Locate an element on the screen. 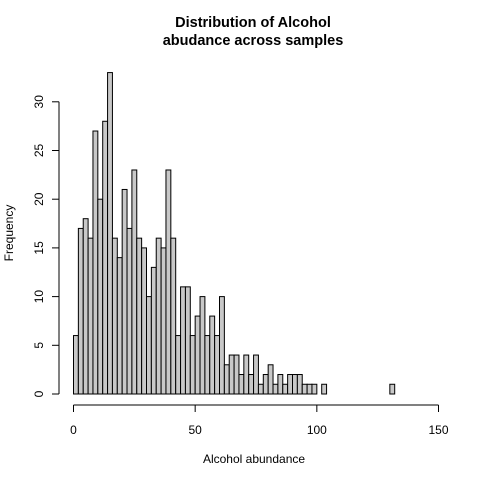  x-axis: 0 50 100 150 is located at coordinates (259, 421).